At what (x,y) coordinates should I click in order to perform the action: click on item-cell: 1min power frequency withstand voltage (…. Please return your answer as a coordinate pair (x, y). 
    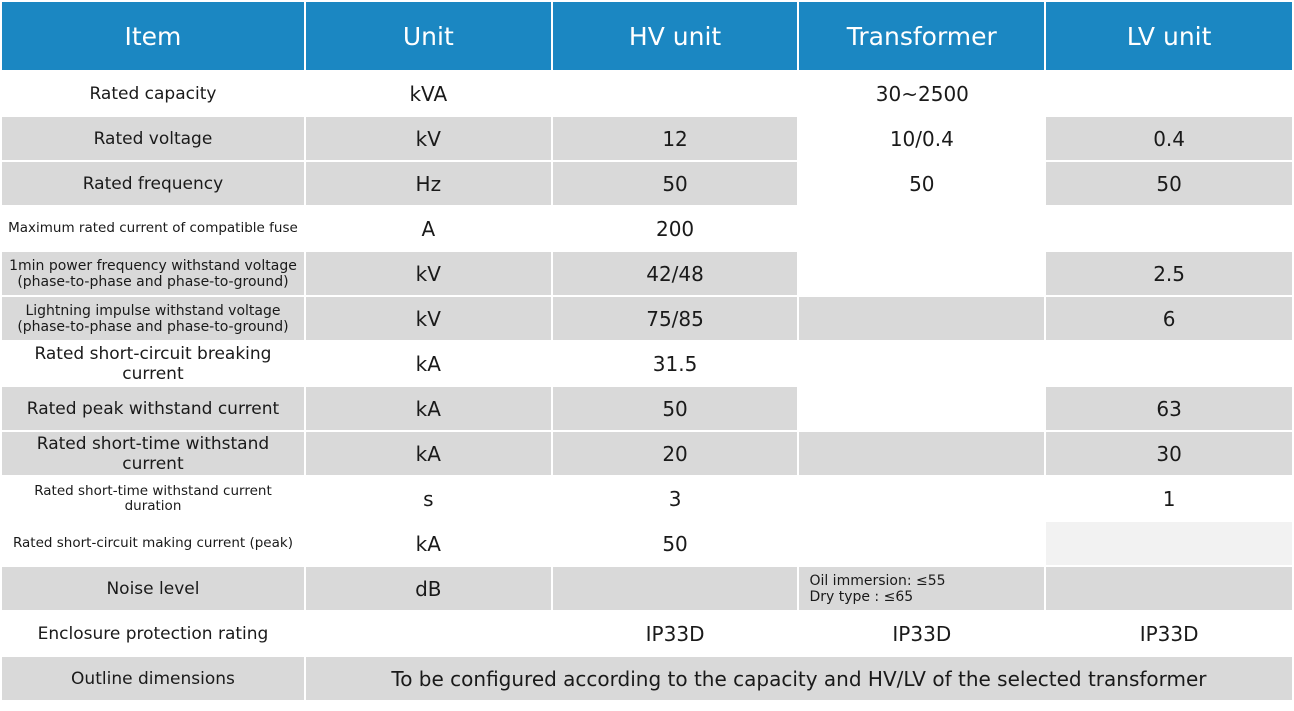
    Looking at the image, I should click on (153, 273).